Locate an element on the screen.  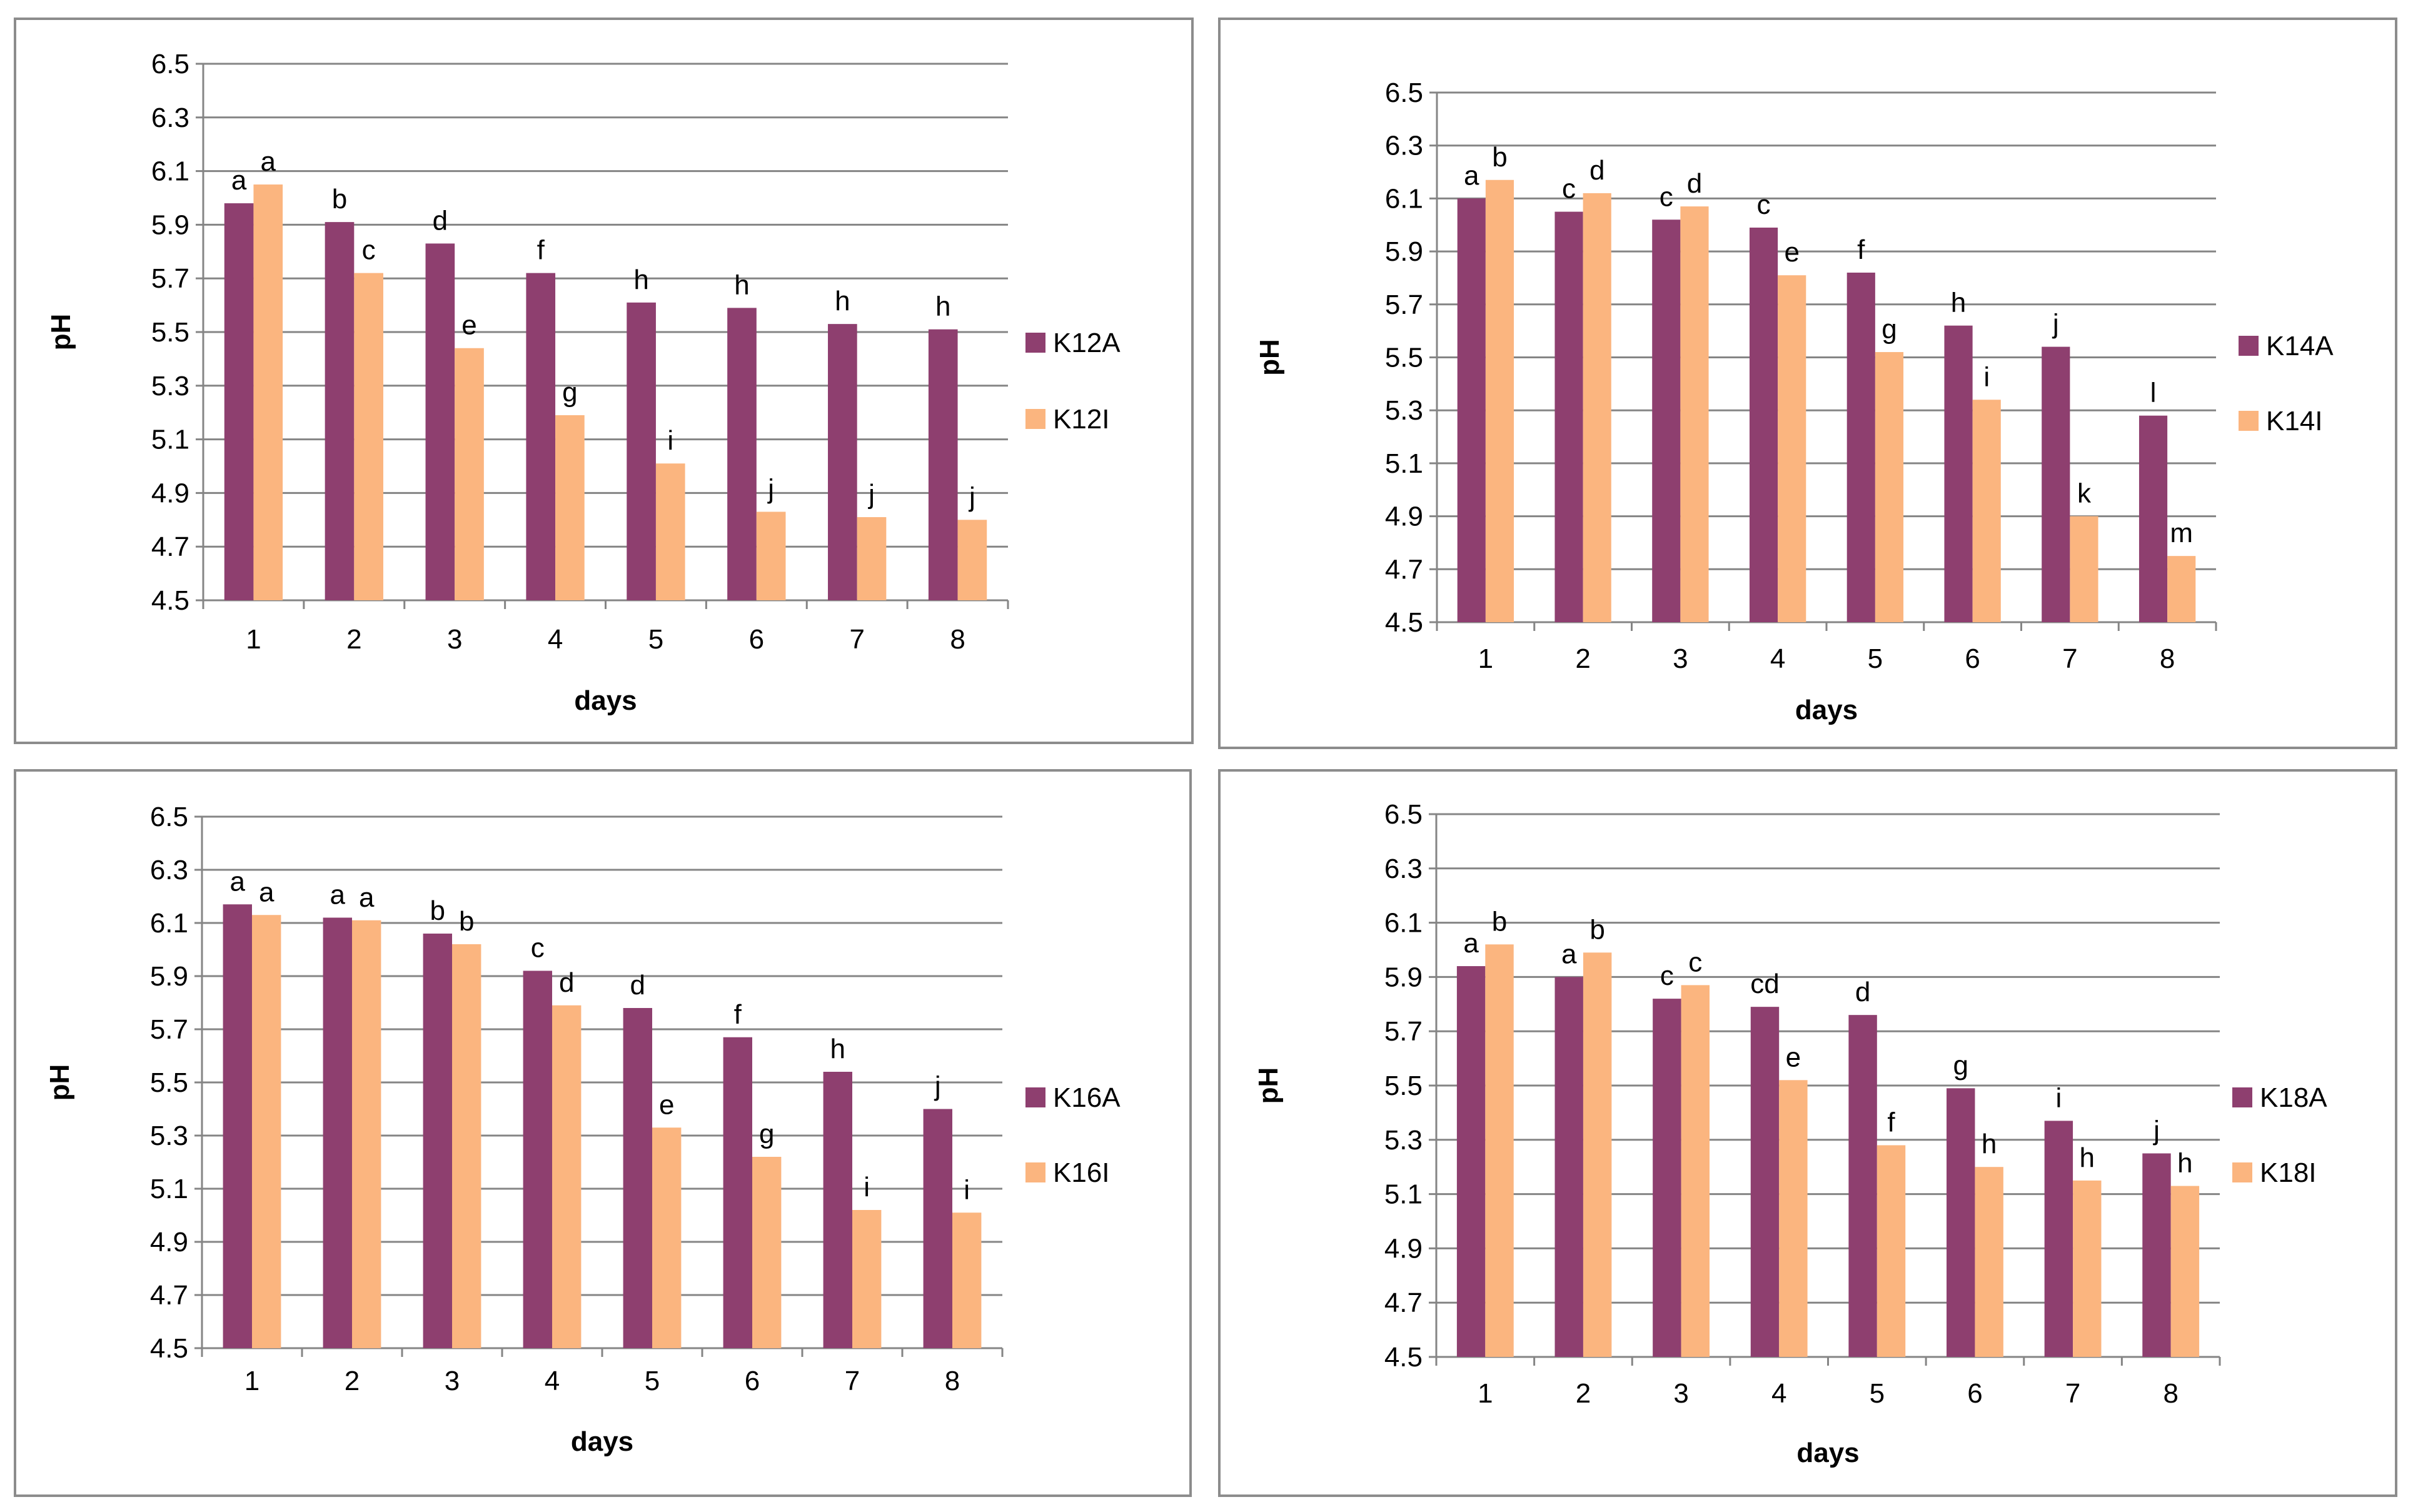
y-tick-label: 5.3 is located at coordinates (1404, 411).